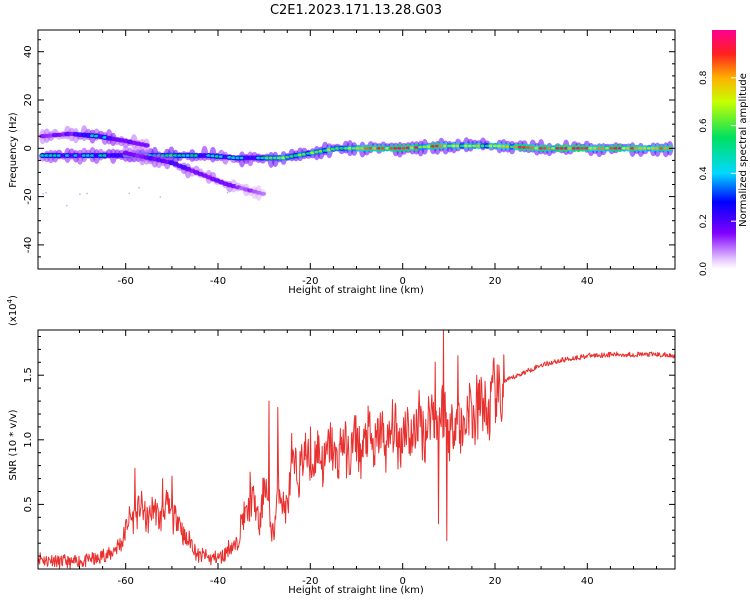 This screenshot has width=750, height=600. What do you see at coordinates (704, 269) in the screenshot?
I see `colorbar-tick-label: 0.0` at bounding box center [704, 269].